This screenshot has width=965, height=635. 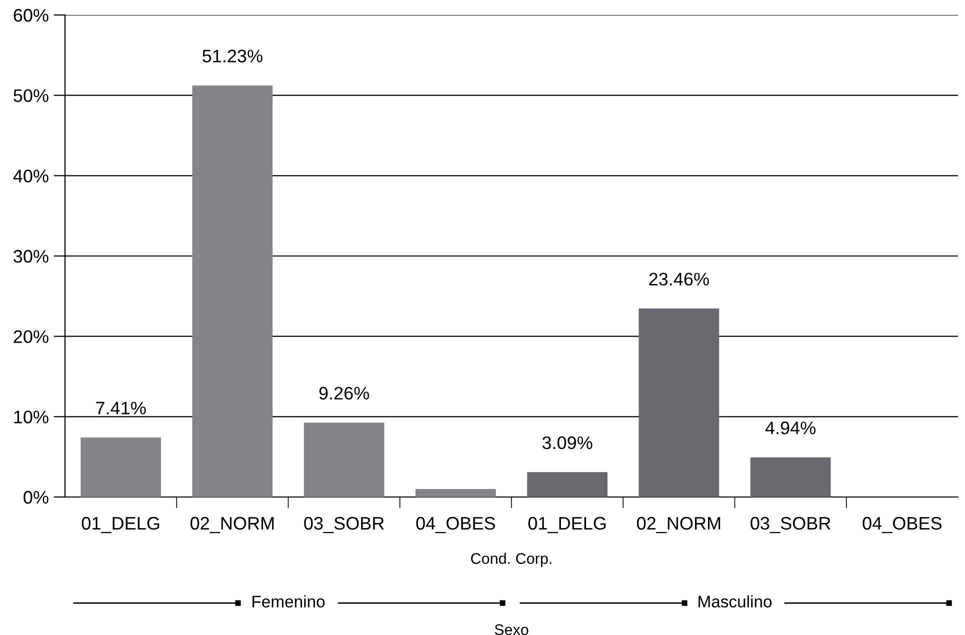 What do you see at coordinates (735, 601) in the screenshot?
I see `text: Masculino` at bounding box center [735, 601].